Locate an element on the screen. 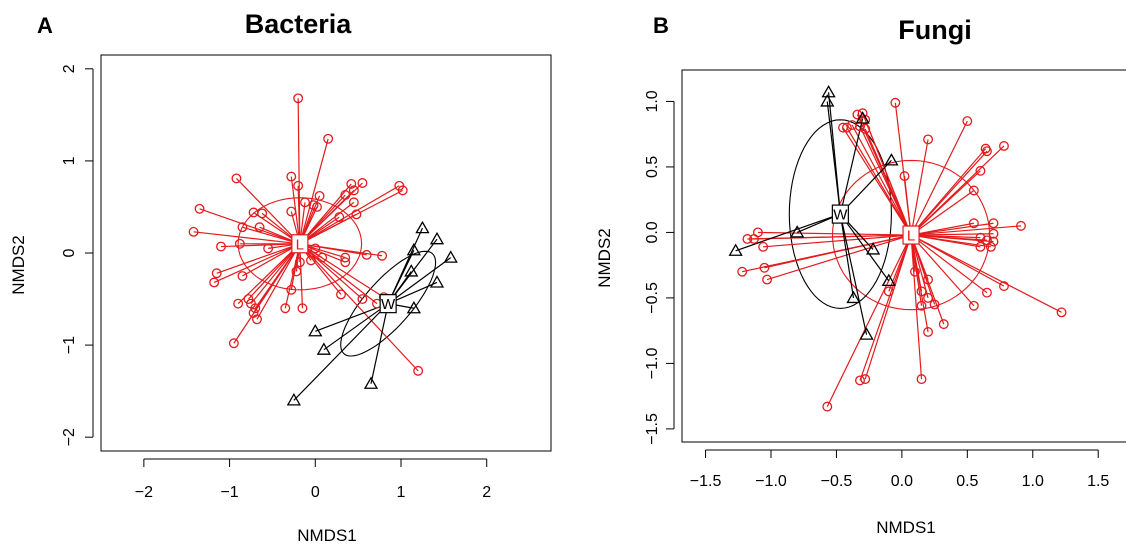 The width and height of the screenshot is (1126, 550). panel-b-y-tick-label: 1.0 is located at coordinates (652, 101).